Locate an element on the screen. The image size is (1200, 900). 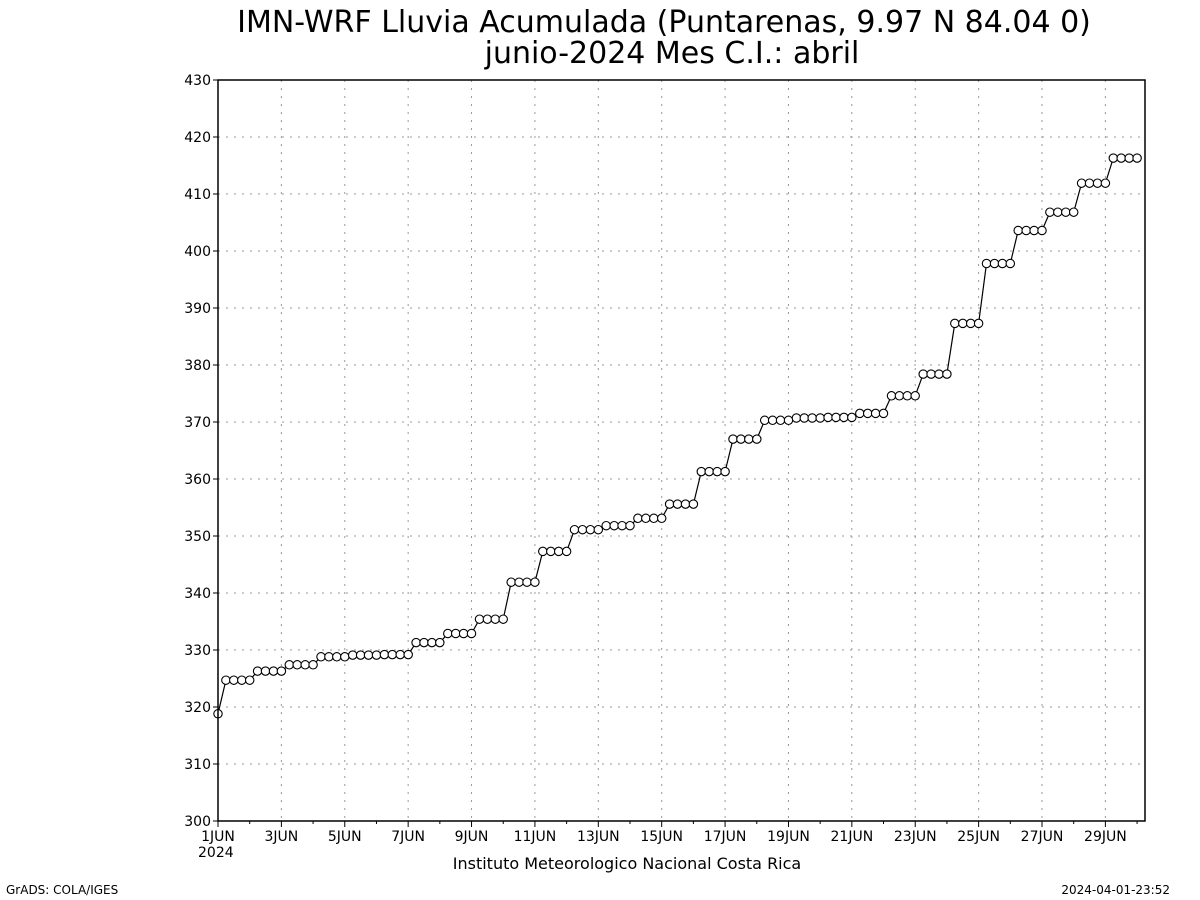
x-tick-label: 25JUN is located at coordinates (978, 837).